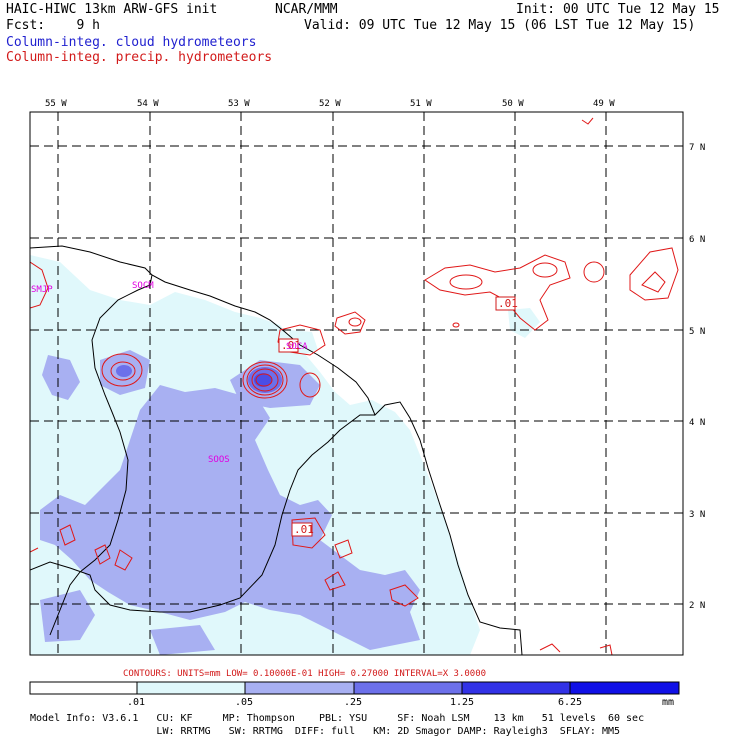 This screenshot has height=740, width=740. Describe the element at coordinates (570, 702) in the screenshot. I see `colorbar-label: 6.25` at that location.